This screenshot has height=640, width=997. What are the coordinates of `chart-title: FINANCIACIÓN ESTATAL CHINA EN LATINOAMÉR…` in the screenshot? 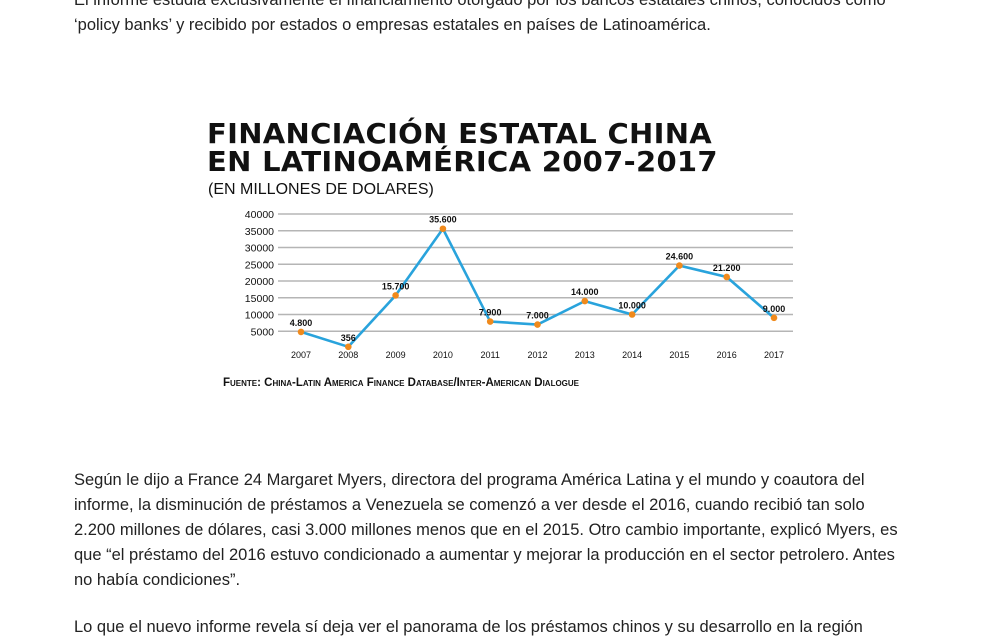 It's located at (462, 148).